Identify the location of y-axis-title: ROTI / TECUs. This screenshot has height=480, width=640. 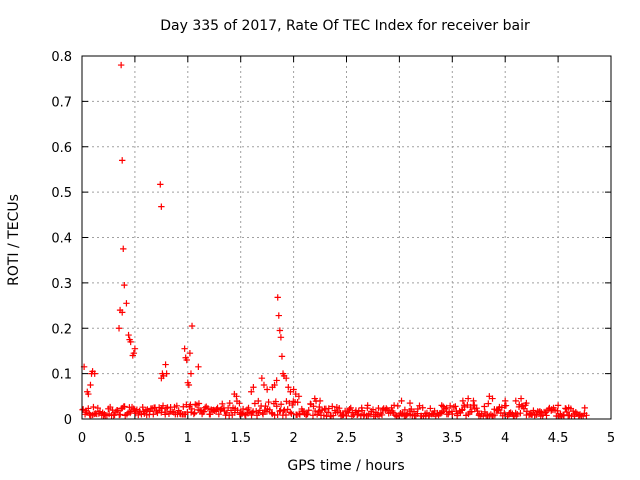
(14, 240).